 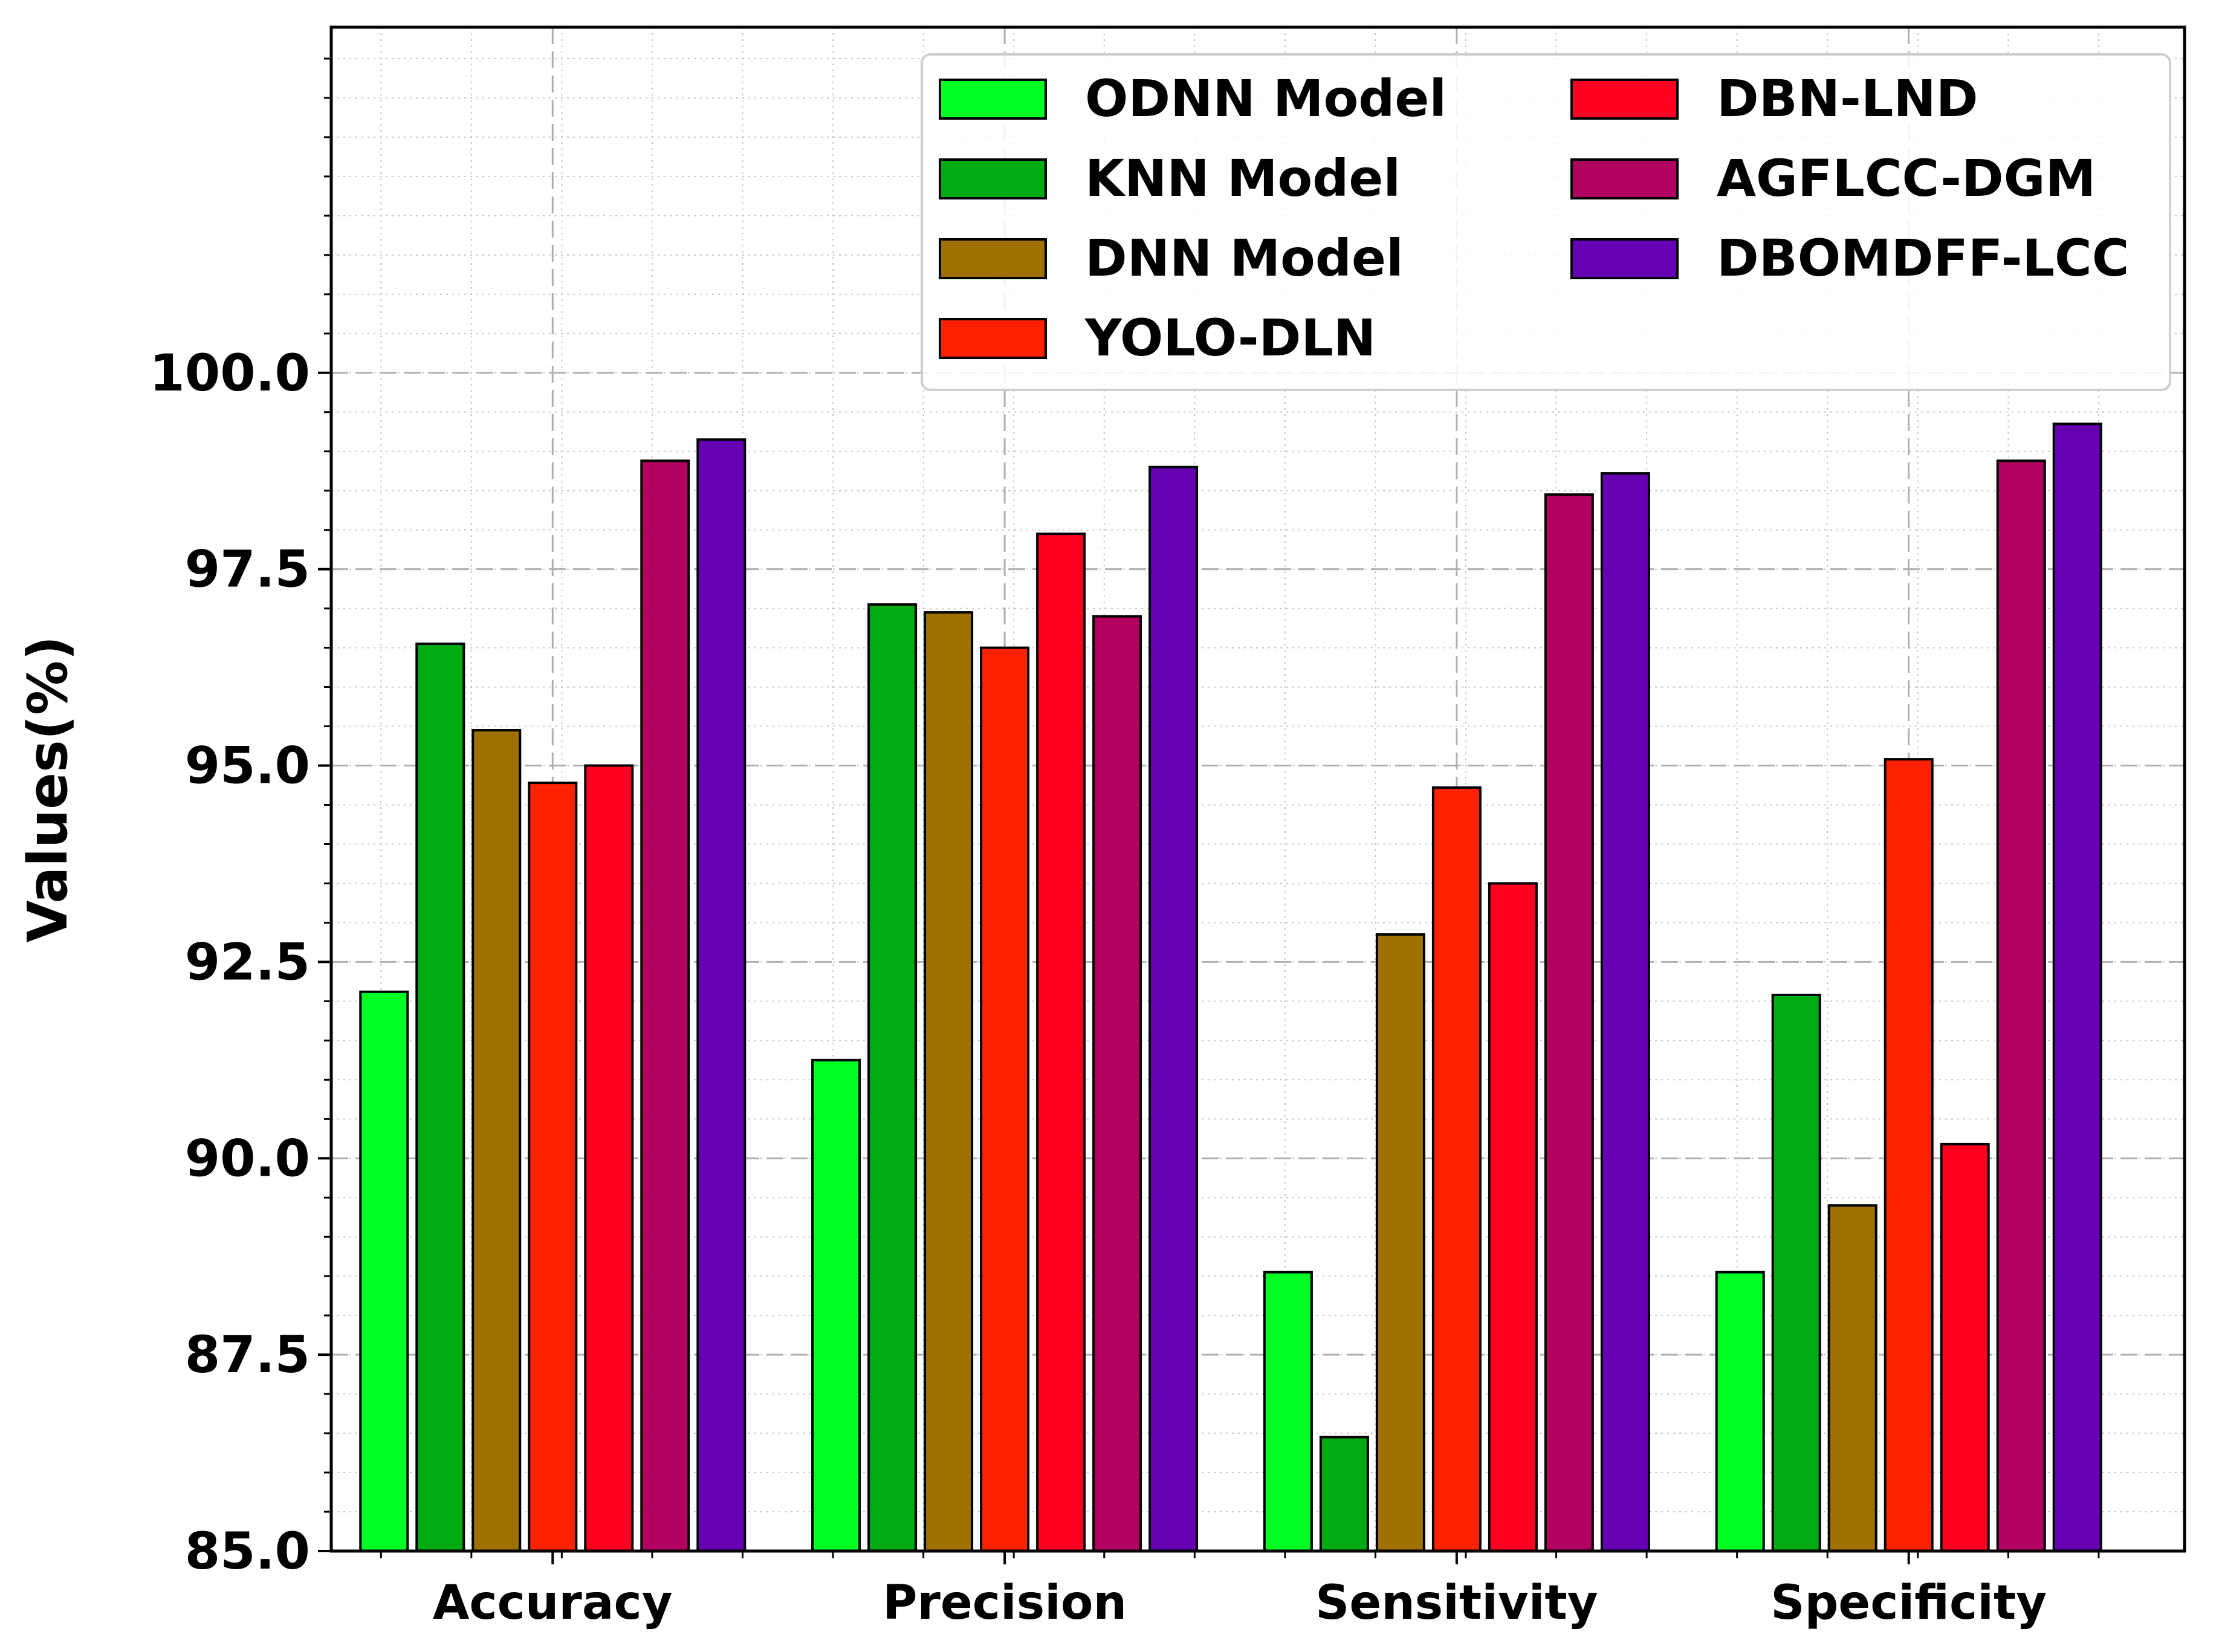 What do you see at coordinates (1344, 1494) in the screenshot?
I see `bar-knn-model-sensitivity` at bounding box center [1344, 1494].